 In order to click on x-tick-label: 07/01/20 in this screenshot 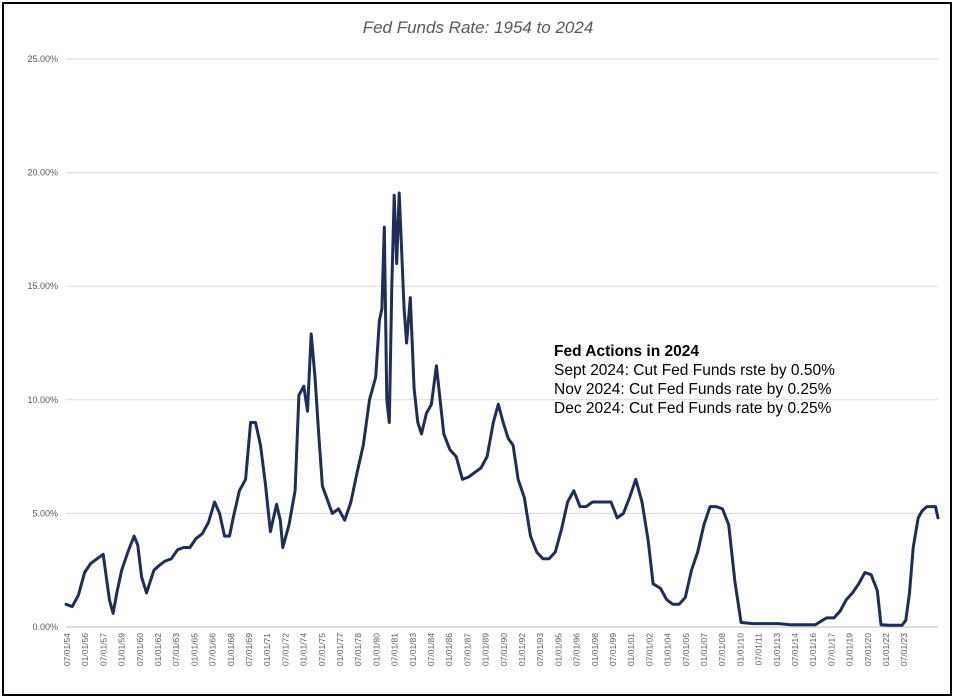, I will do `click(868, 649)`.